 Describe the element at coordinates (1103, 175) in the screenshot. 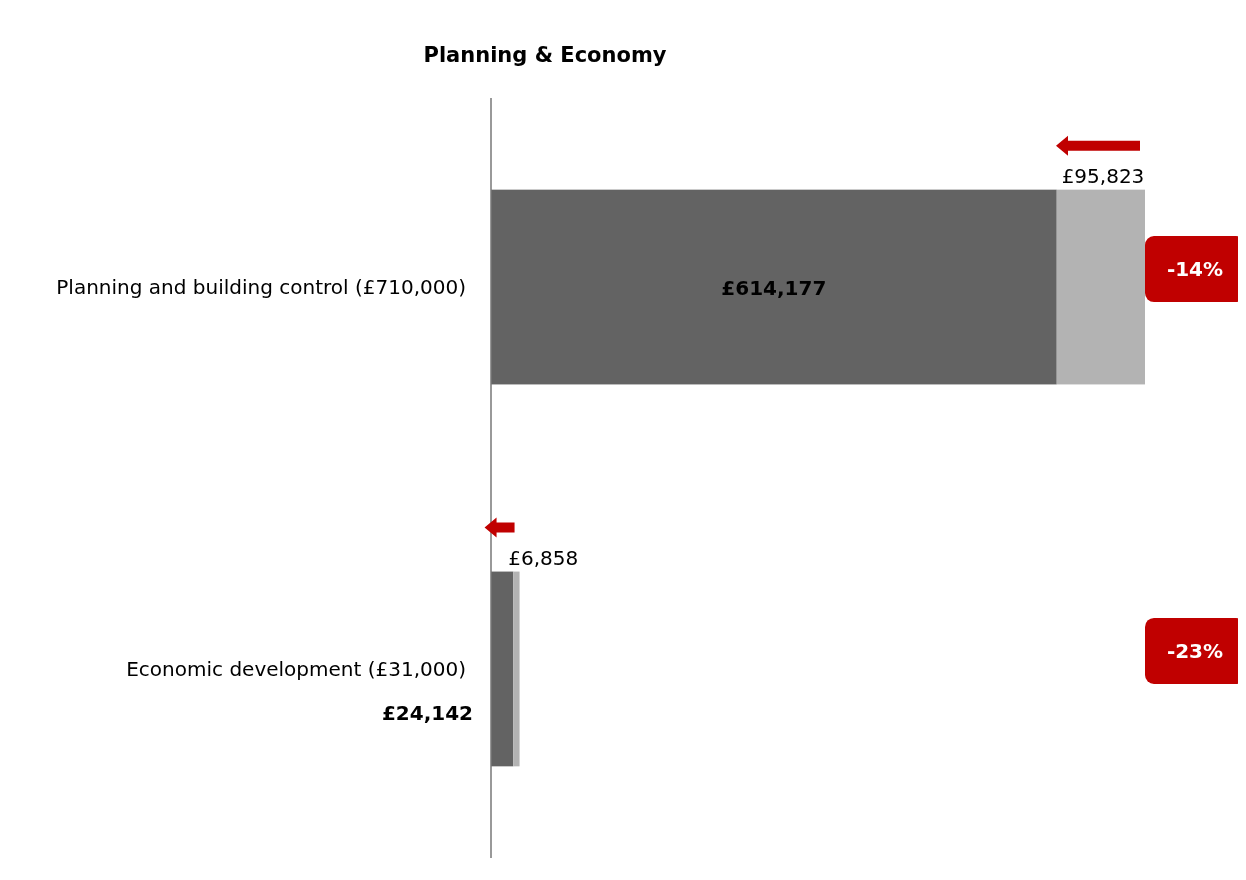

I see `data-label: £95,823` at that location.